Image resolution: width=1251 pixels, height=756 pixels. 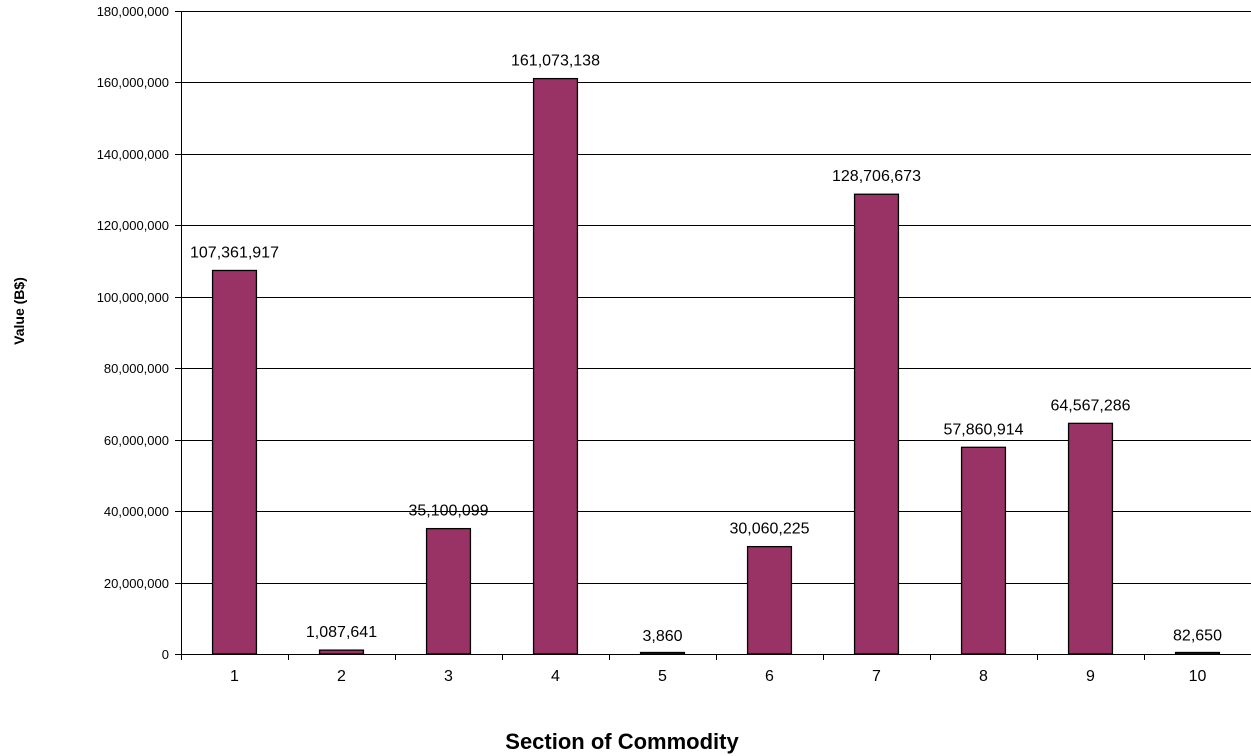 I want to click on y-tick-label: 80,000,000, so click(x=136, y=368).